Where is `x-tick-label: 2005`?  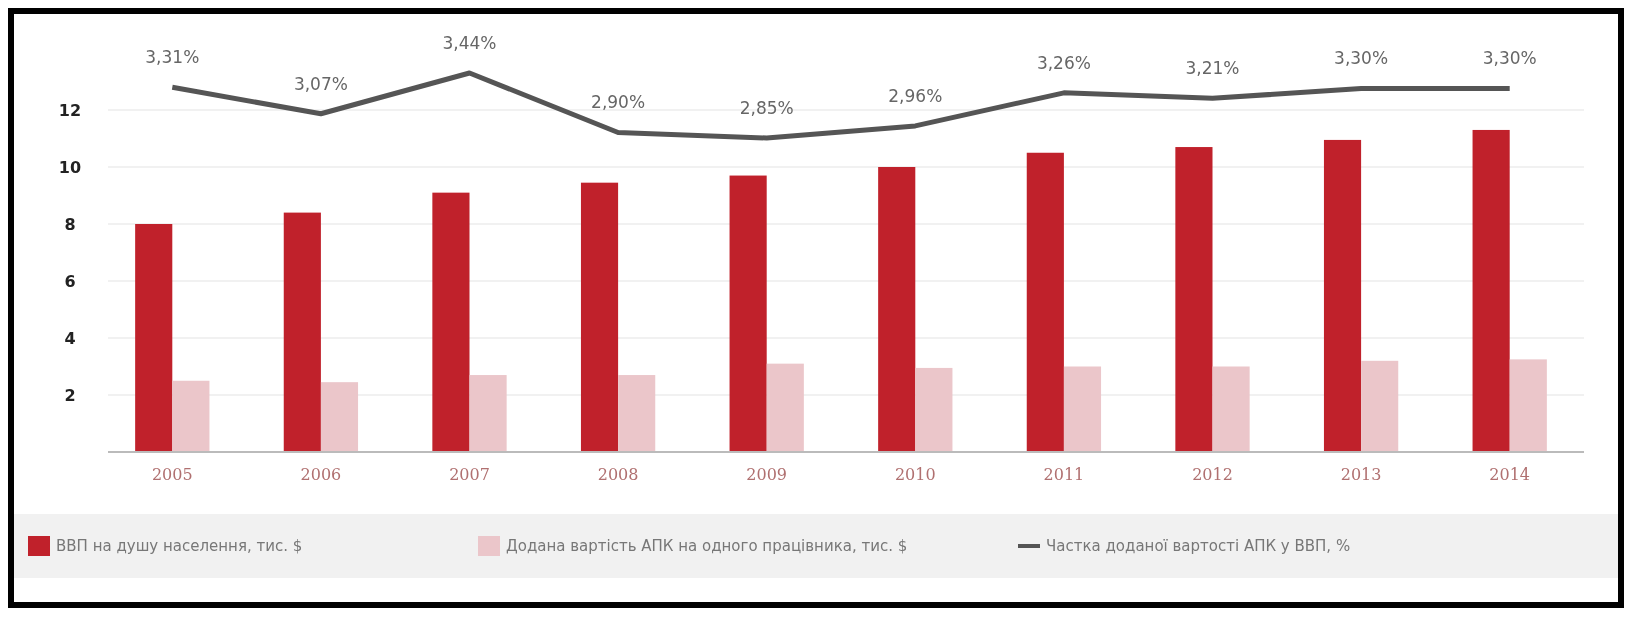
x-tick-label: 2005 is located at coordinates (172, 474).